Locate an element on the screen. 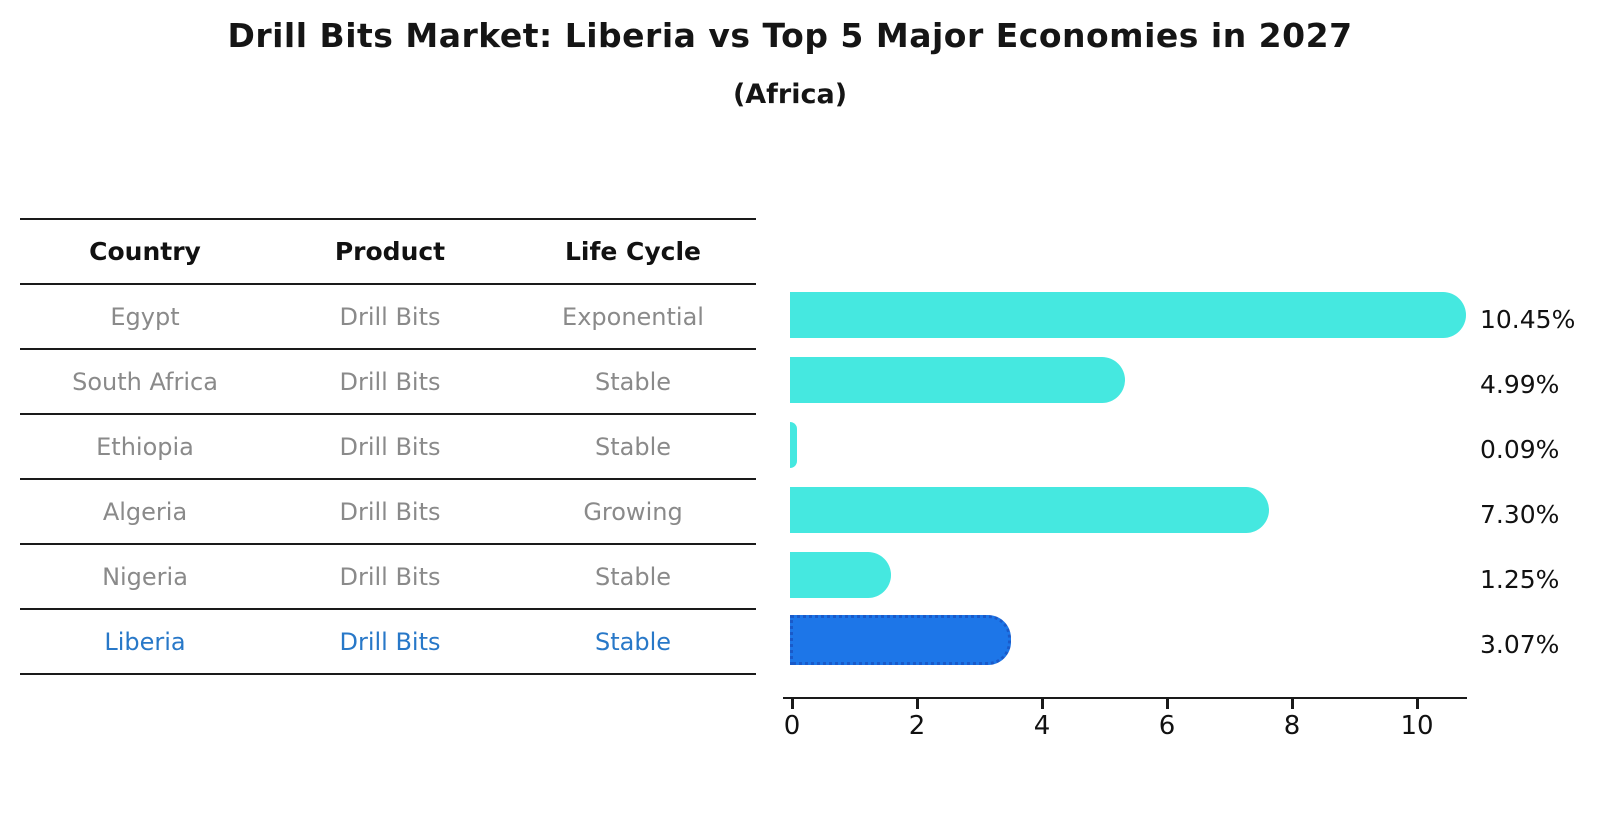  table-row-south-africa: South Africa Drill Bits Stable is located at coordinates (388, 380).